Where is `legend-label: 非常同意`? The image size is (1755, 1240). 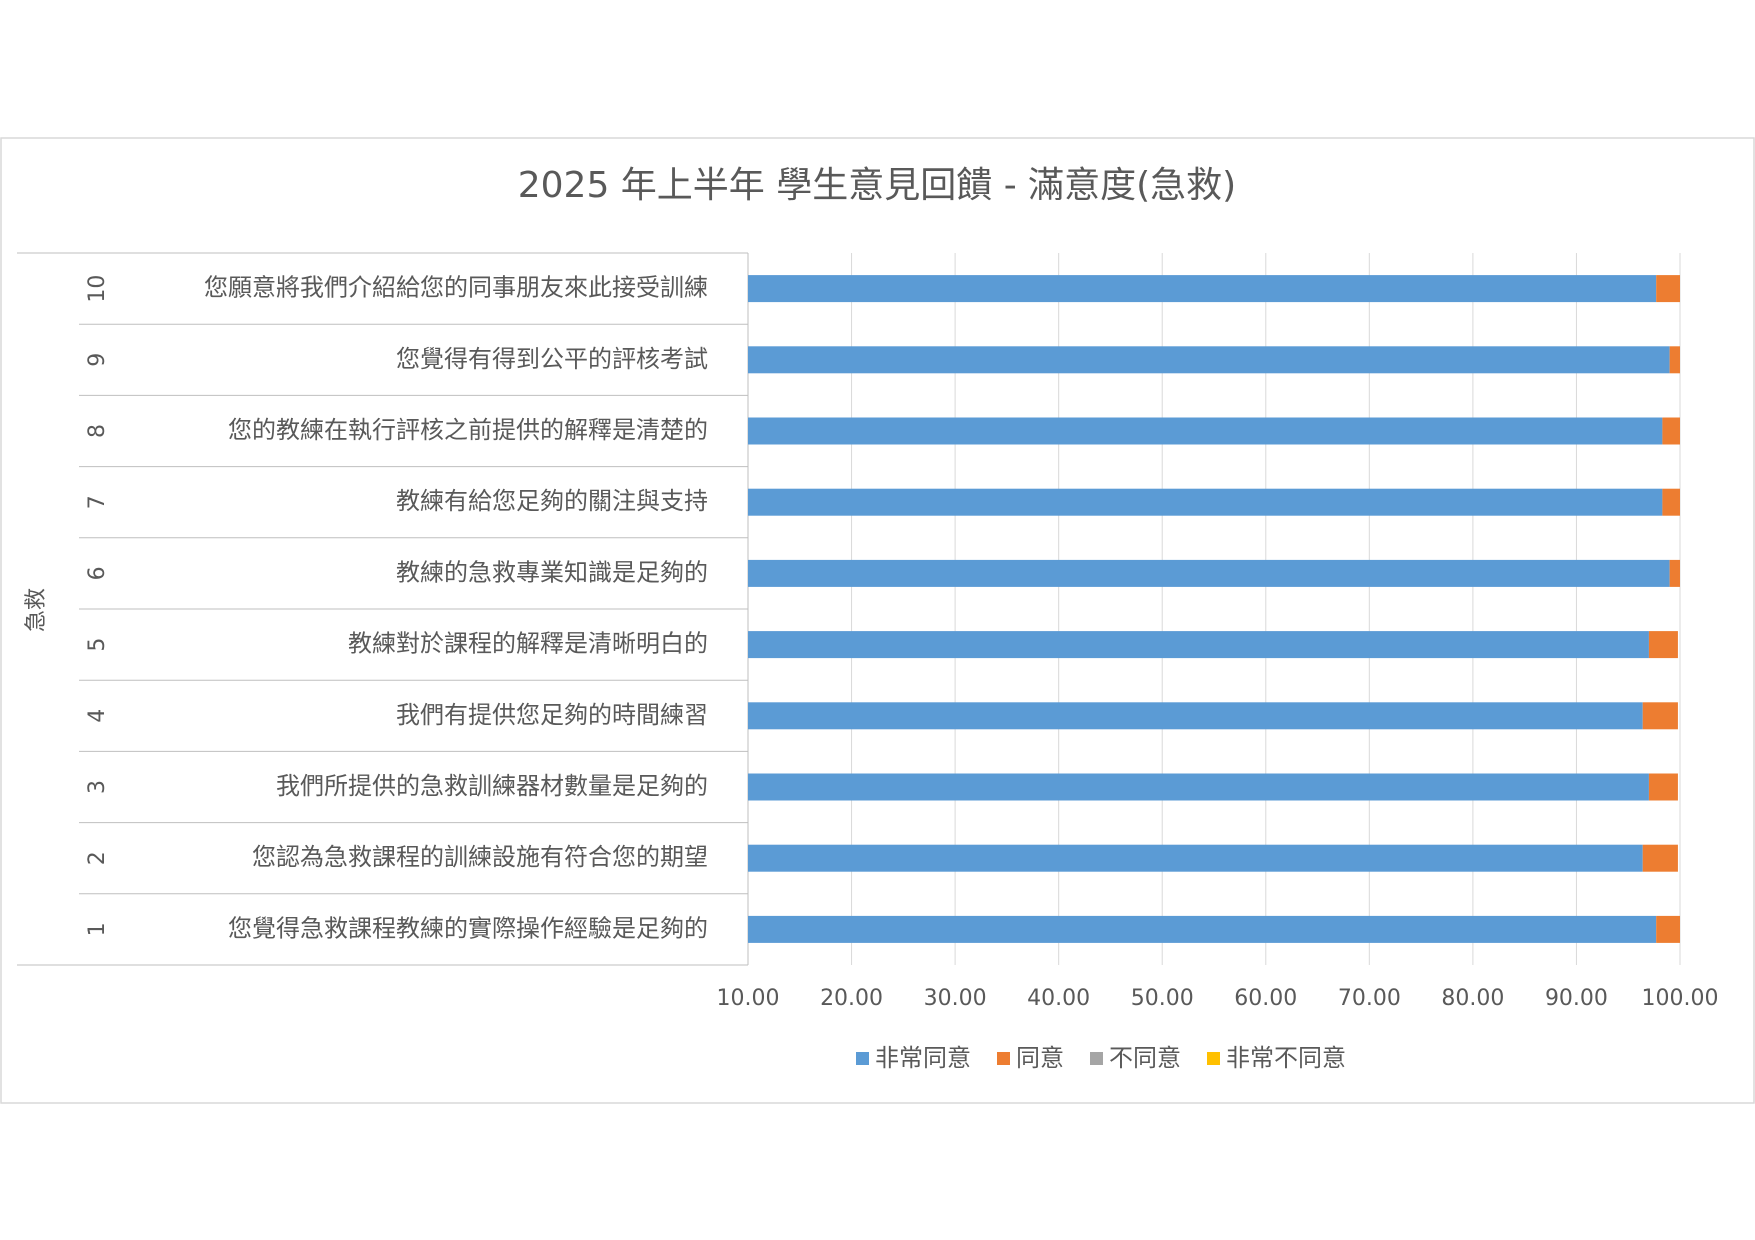 legend-label: 非常同意 is located at coordinates (923, 1058).